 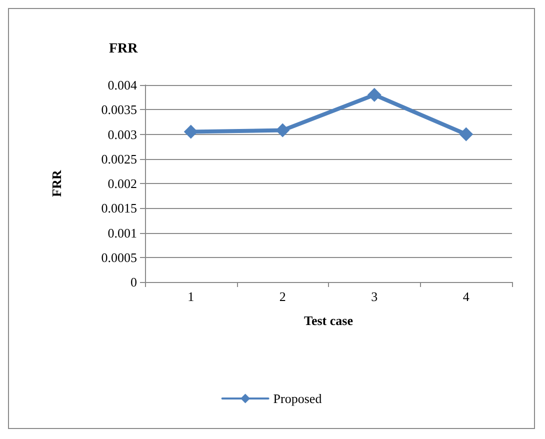 What do you see at coordinates (466, 296) in the screenshot?
I see `x-tick-label: 4` at bounding box center [466, 296].